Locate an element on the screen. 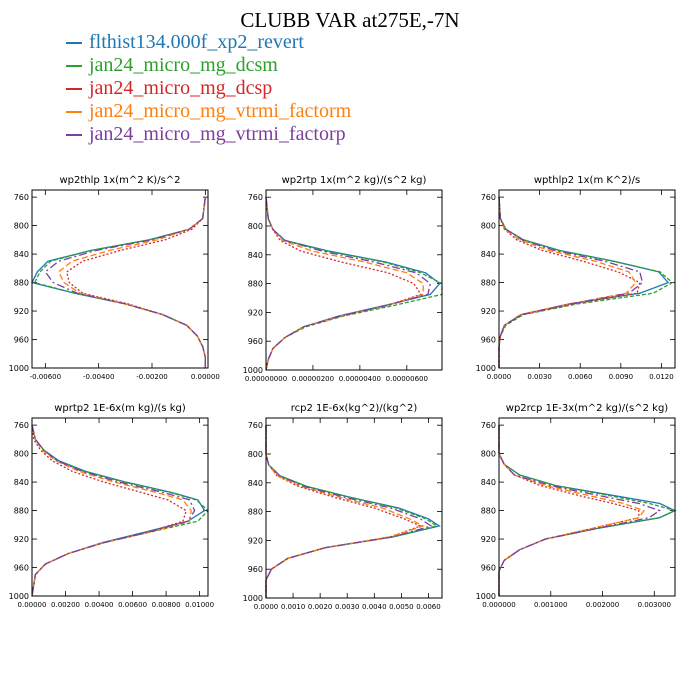  x-tick-label: 0.0040 is located at coordinates (374, 607).